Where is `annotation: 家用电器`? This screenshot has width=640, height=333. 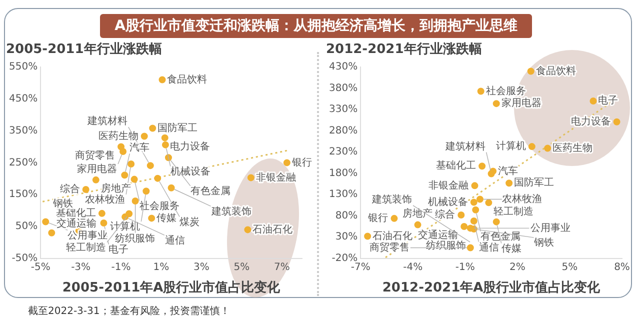 annotation: 家用电器 is located at coordinates (521, 103).